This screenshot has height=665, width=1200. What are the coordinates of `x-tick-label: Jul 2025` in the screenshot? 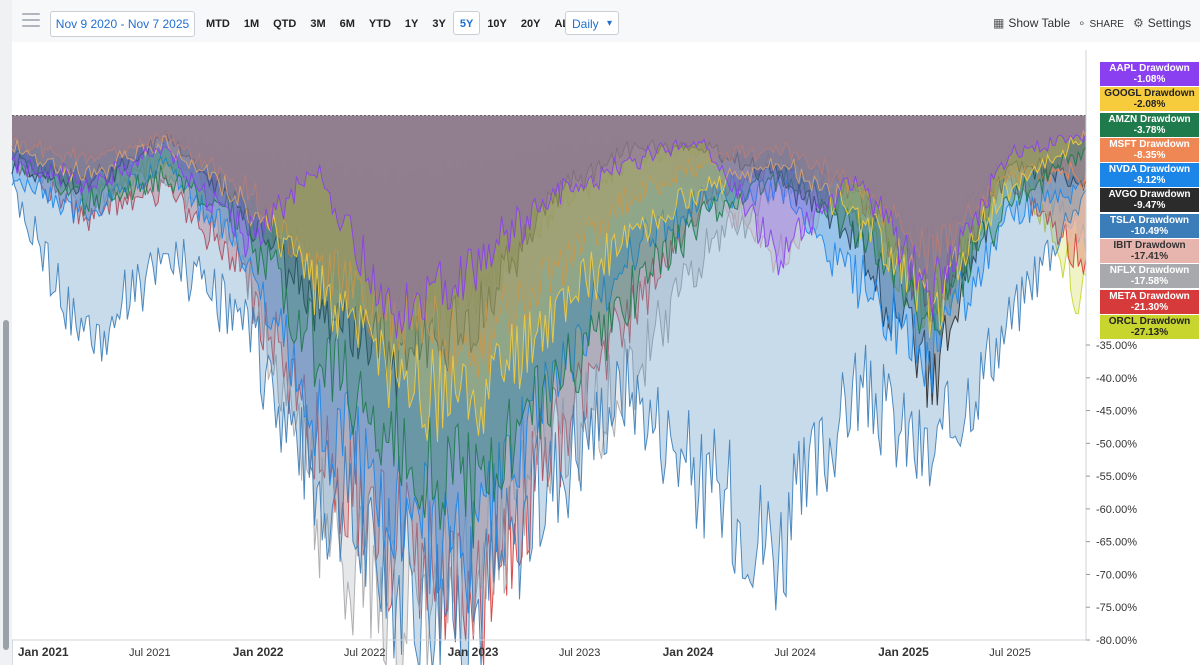 It's located at (1010, 653).